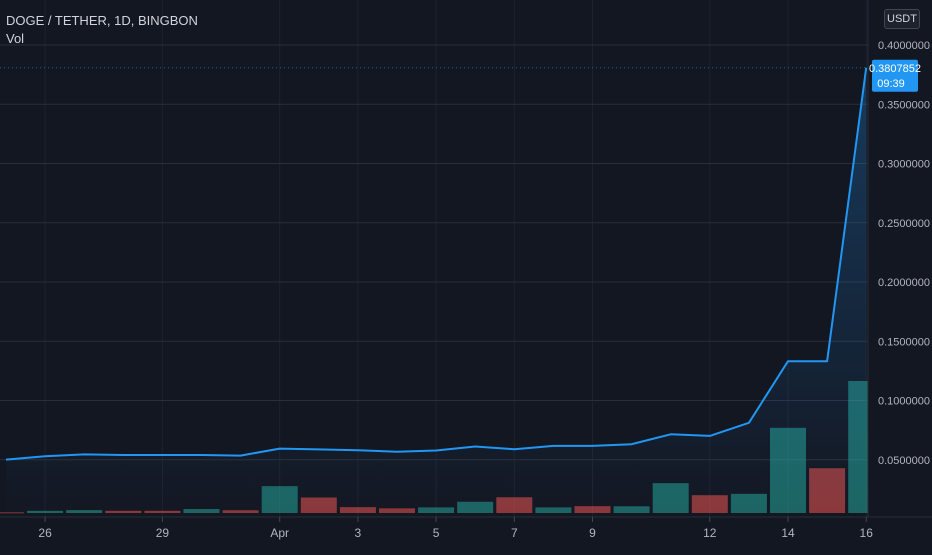 Image resolution: width=932 pixels, height=555 pixels. Describe the element at coordinates (904, 283) in the screenshot. I see `y-tick-label-3: 0.2000000` at that location.